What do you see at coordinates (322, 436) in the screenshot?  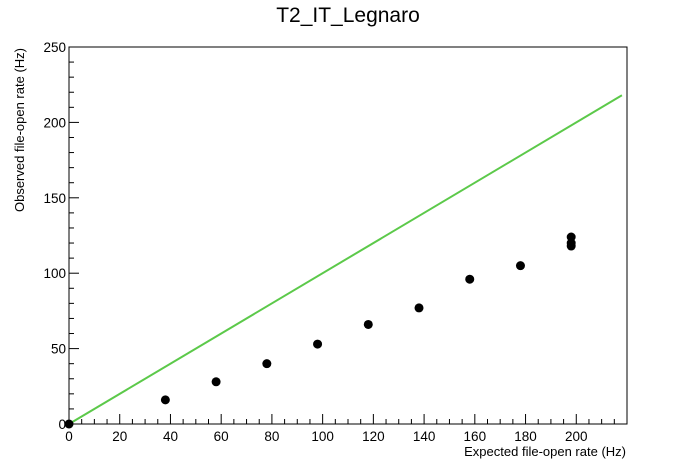 I see `x-tick-label: 100` at bounding box center [322, 436].